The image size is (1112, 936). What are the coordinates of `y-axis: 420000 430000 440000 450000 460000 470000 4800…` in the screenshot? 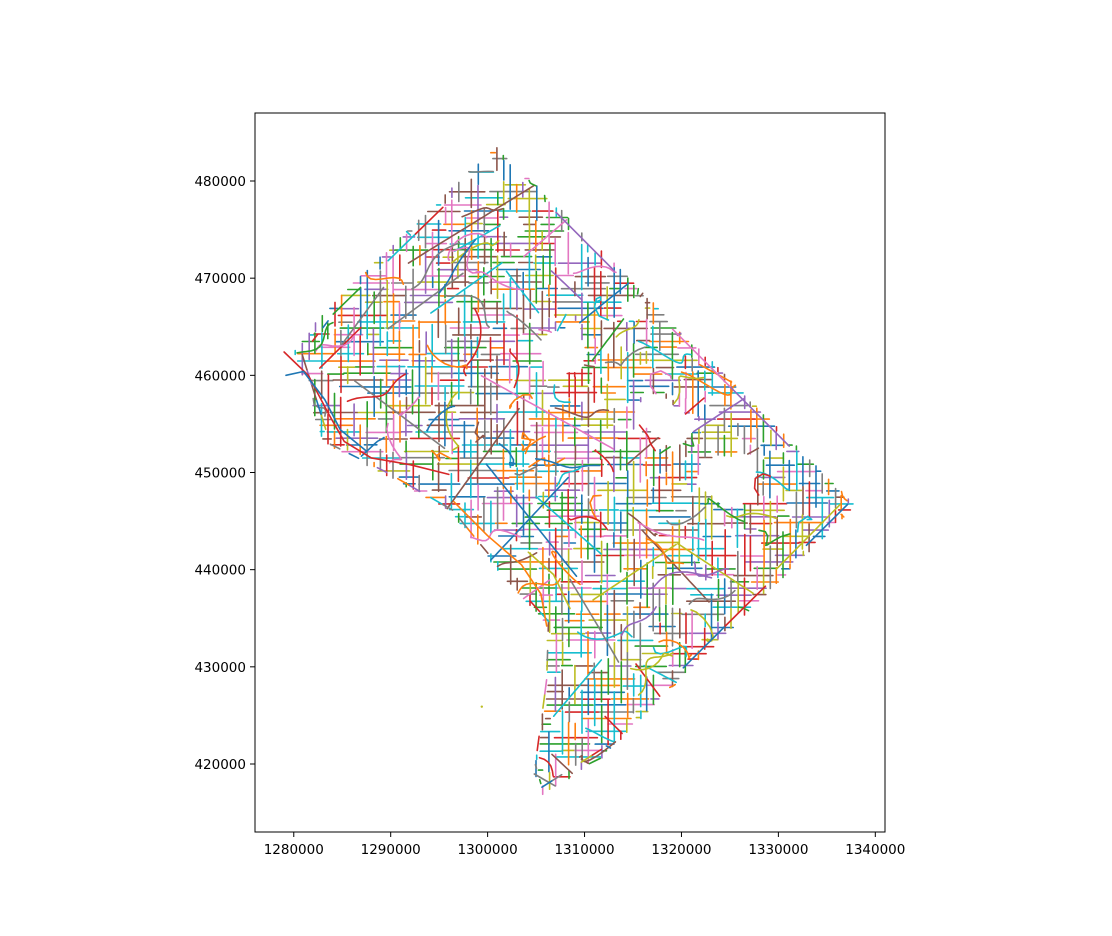 It's located at (224, 473).